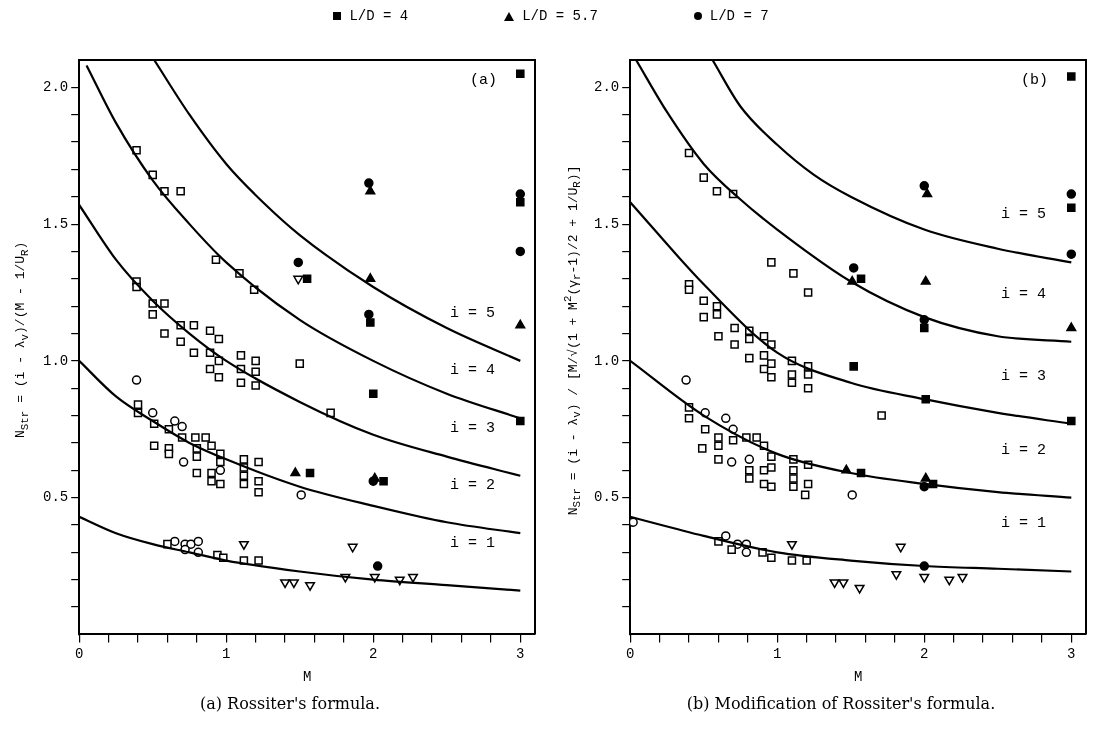 The width and height of the screenshot is (1102, 734). Describe the element at coordinates (483, 80) in the screenshot. I see `annotation: (a)` at that location.